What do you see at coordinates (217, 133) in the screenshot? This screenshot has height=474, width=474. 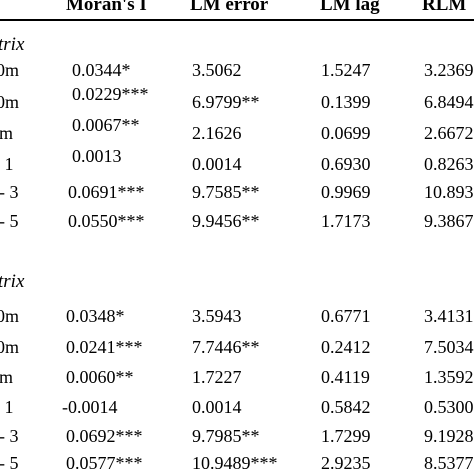 I see `lm-error-value: 2.1626` at bounding box center [217, 133].